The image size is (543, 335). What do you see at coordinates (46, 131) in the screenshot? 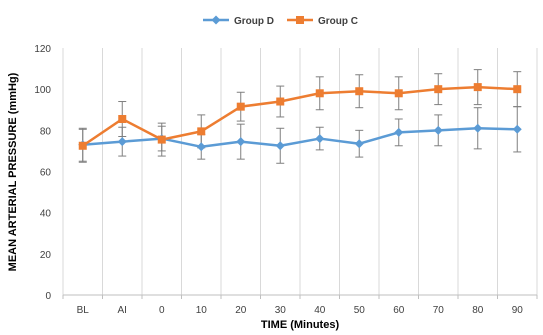
I see `y-tick-label: 80` at bounding box center [46, 131].